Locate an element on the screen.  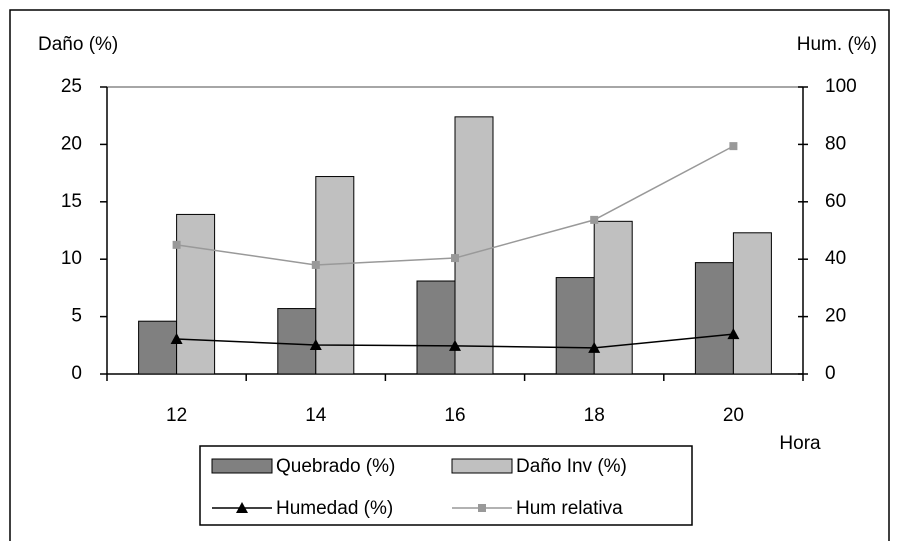
x-tick-label: 14 is located at coordinates (316, 415).